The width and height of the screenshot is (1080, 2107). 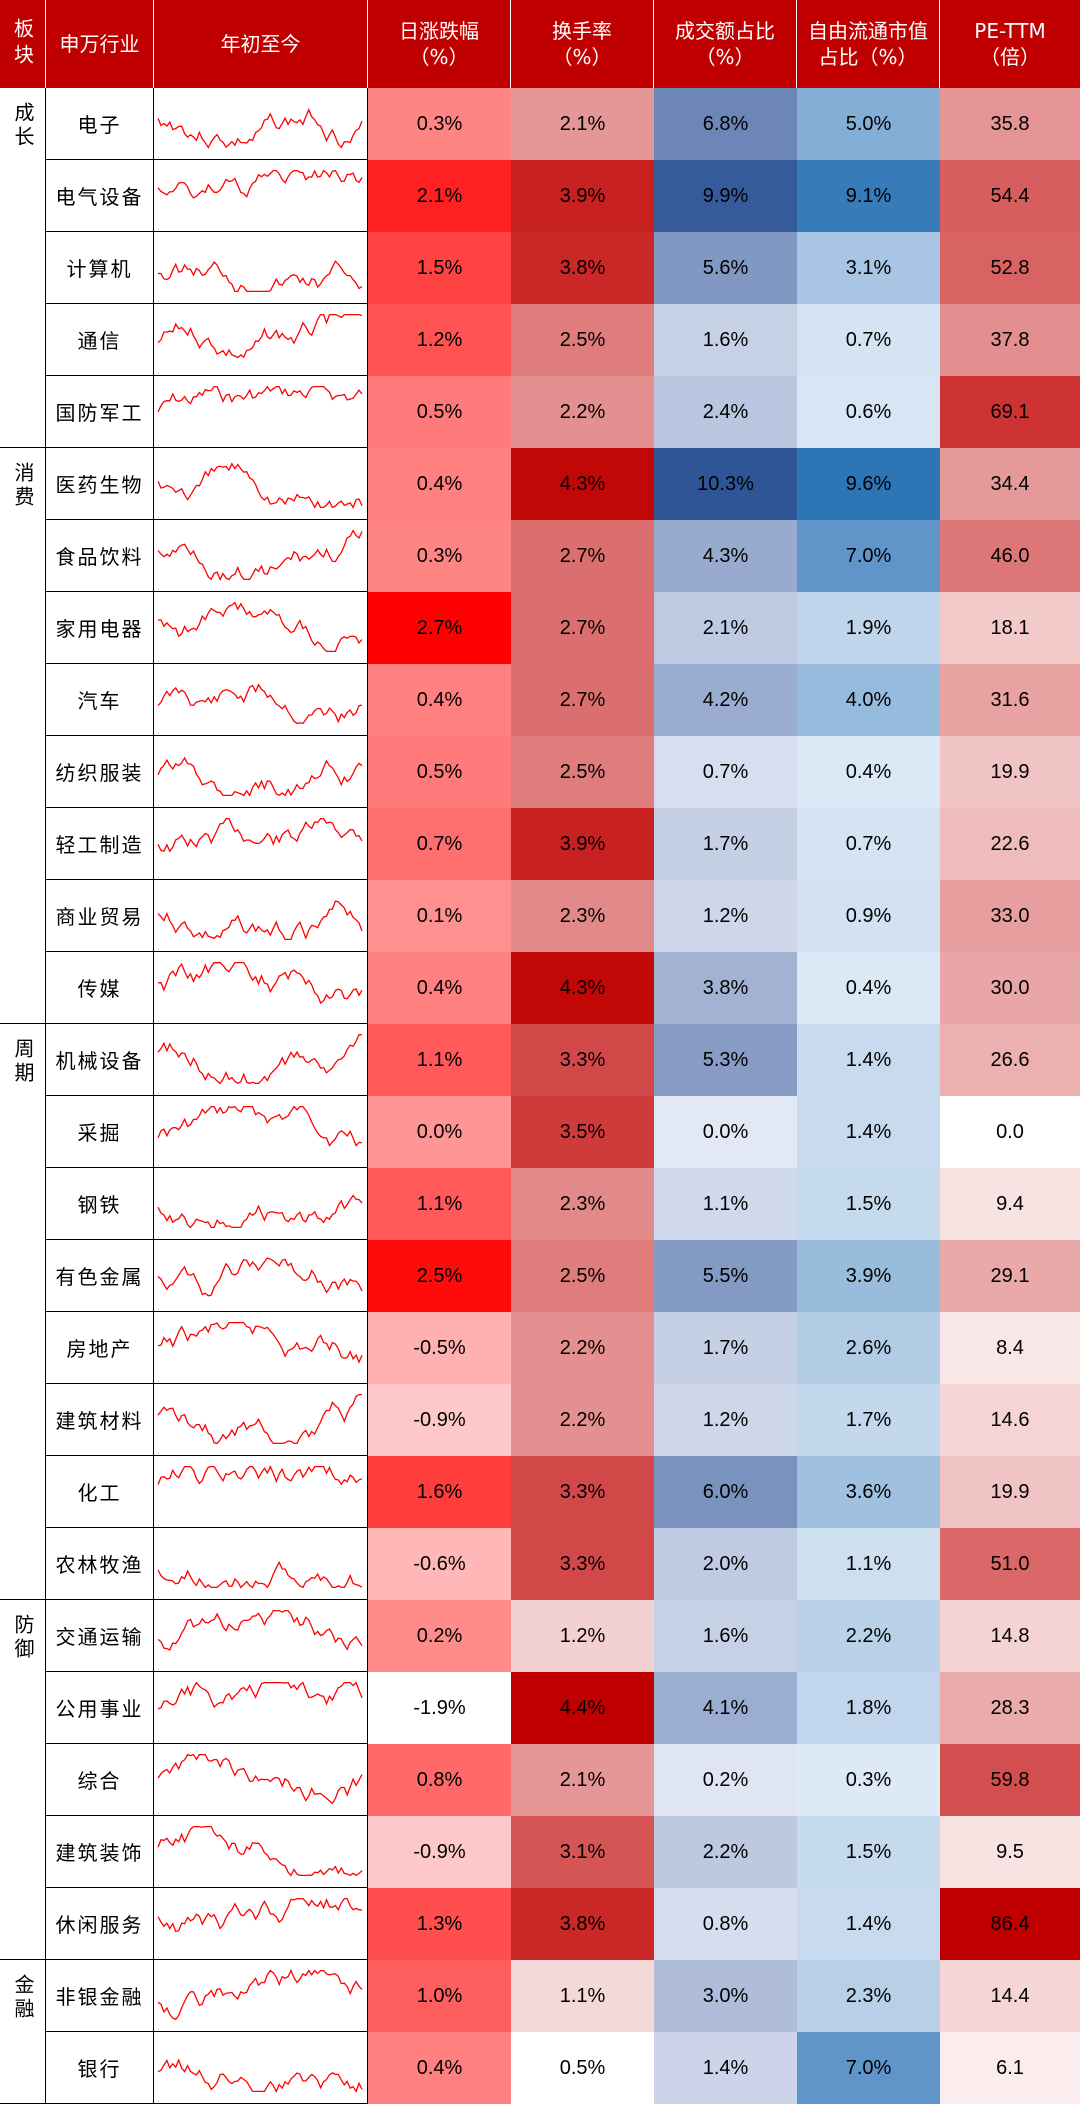 I want to click on cell-float-cap-share: 0.6%, so click(x=868, y=412).